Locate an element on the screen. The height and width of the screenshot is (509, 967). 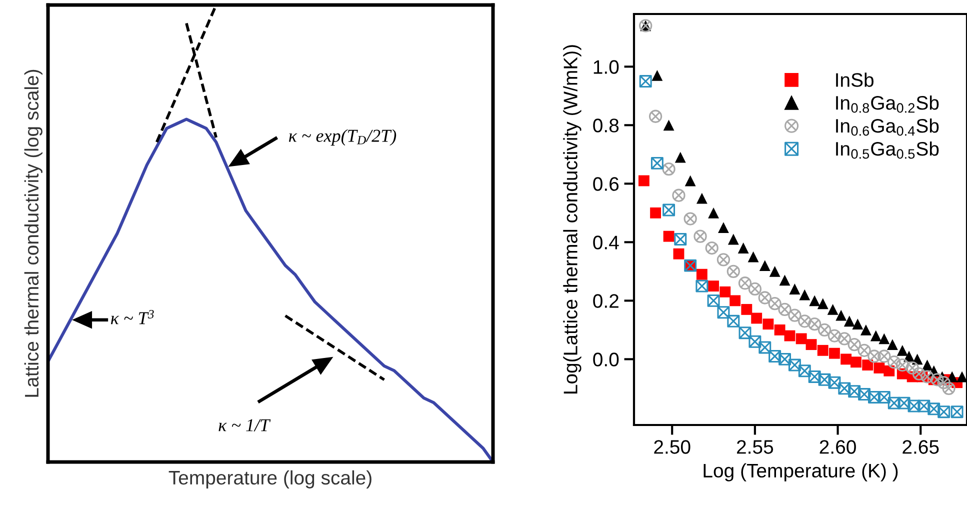
x-tick-label: 2.50 is located at coordinates (672, 447).